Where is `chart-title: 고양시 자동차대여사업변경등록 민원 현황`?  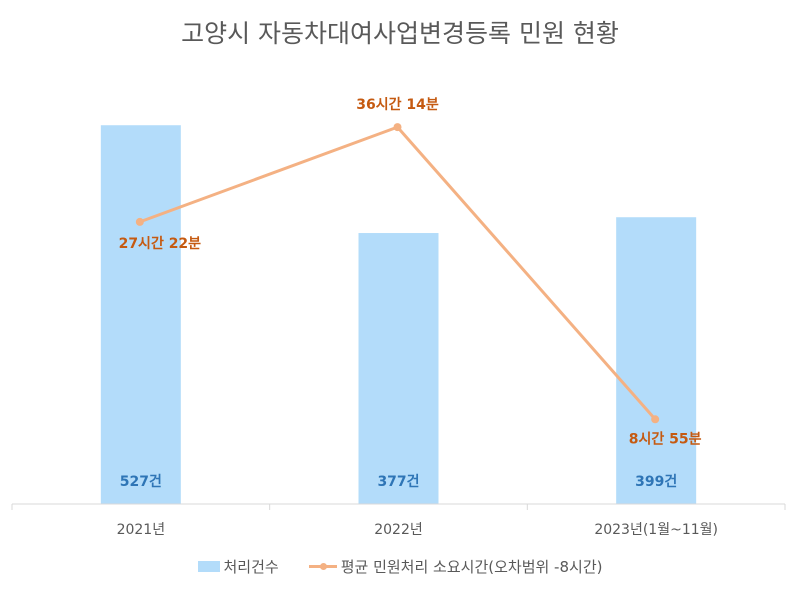
chart-title: 고양시 자동차대여사업변경등록 민원 현황 is located at coordinates (400, 33).